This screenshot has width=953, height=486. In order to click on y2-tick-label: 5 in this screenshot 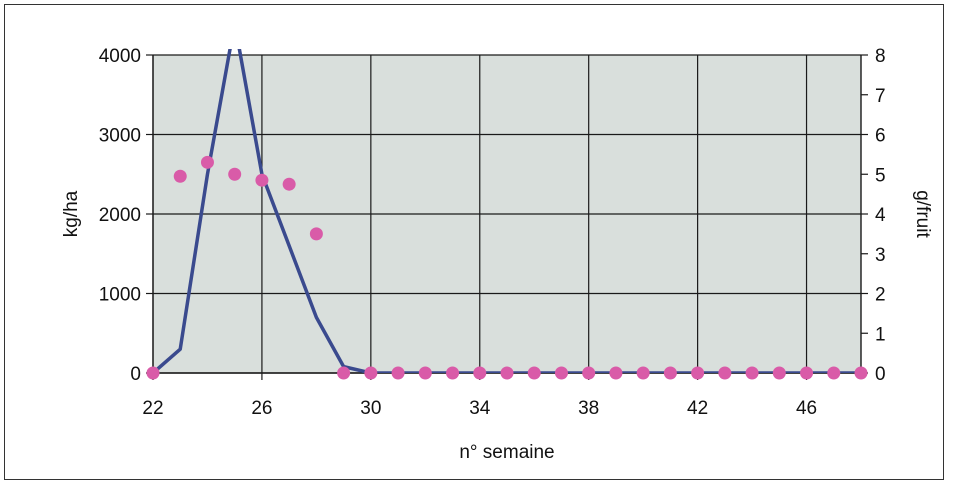, I will do `click(880, 175)`.